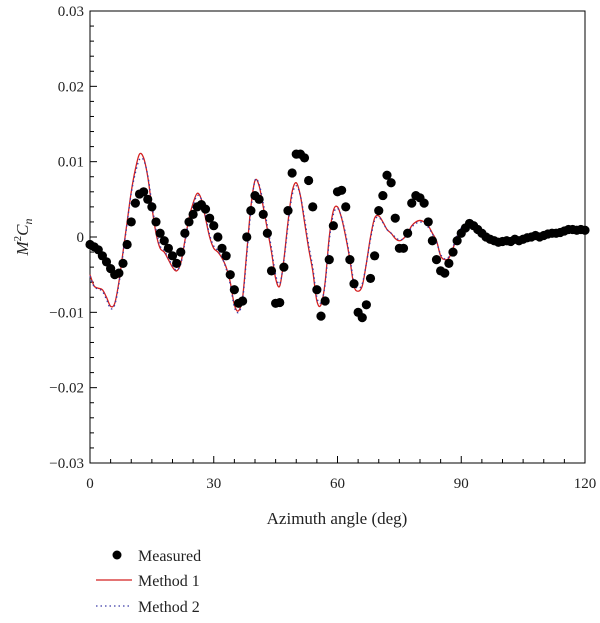  I want to click on y-axis-title-sub: n, so click(28, 221).